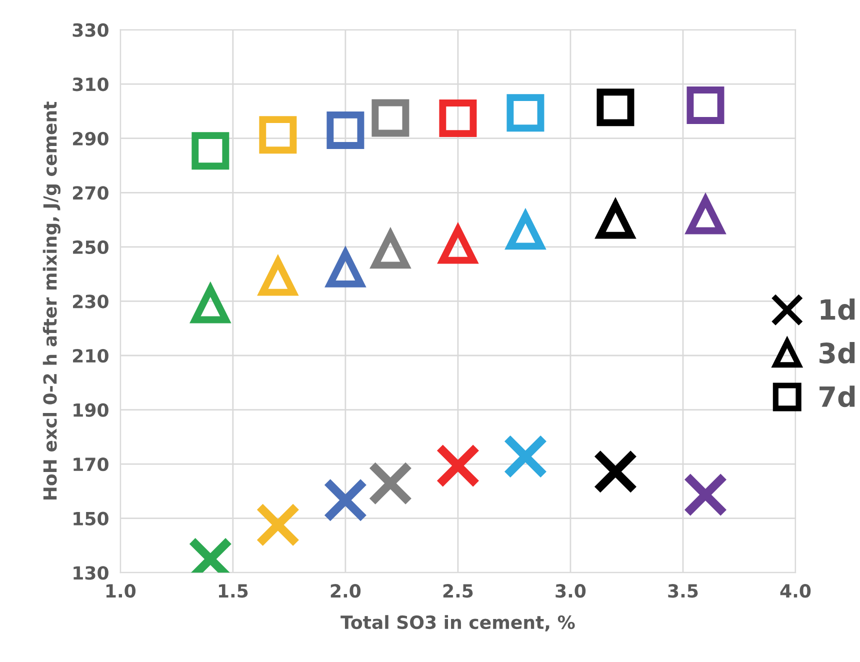  Describe the element at coordinates (571, 591) in the screenshot. I see `x-tick-label: 3.0` at that location.